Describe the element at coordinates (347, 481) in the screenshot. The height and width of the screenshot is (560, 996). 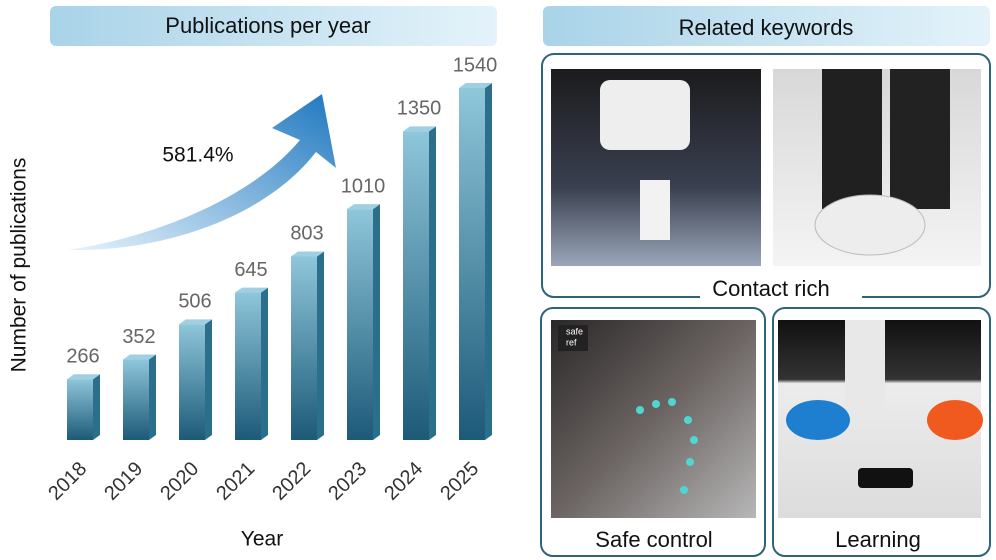
I see `x-tick-label: 2023` at that location.